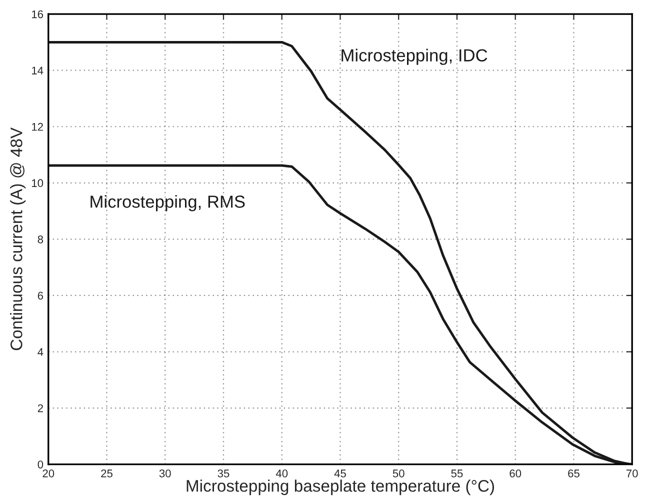 This screenshot has width=645, height=502. I want to click on y-tick-label: 8, so click(41, 239).